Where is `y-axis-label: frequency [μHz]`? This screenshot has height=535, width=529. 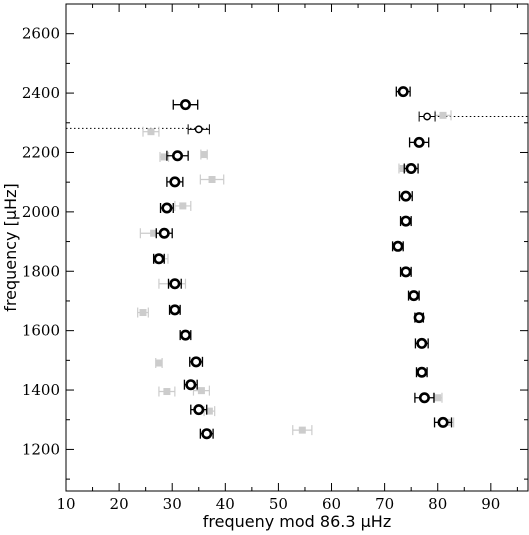 y-axis-label: frequency [μHz] is located at coordinates (10, 247).